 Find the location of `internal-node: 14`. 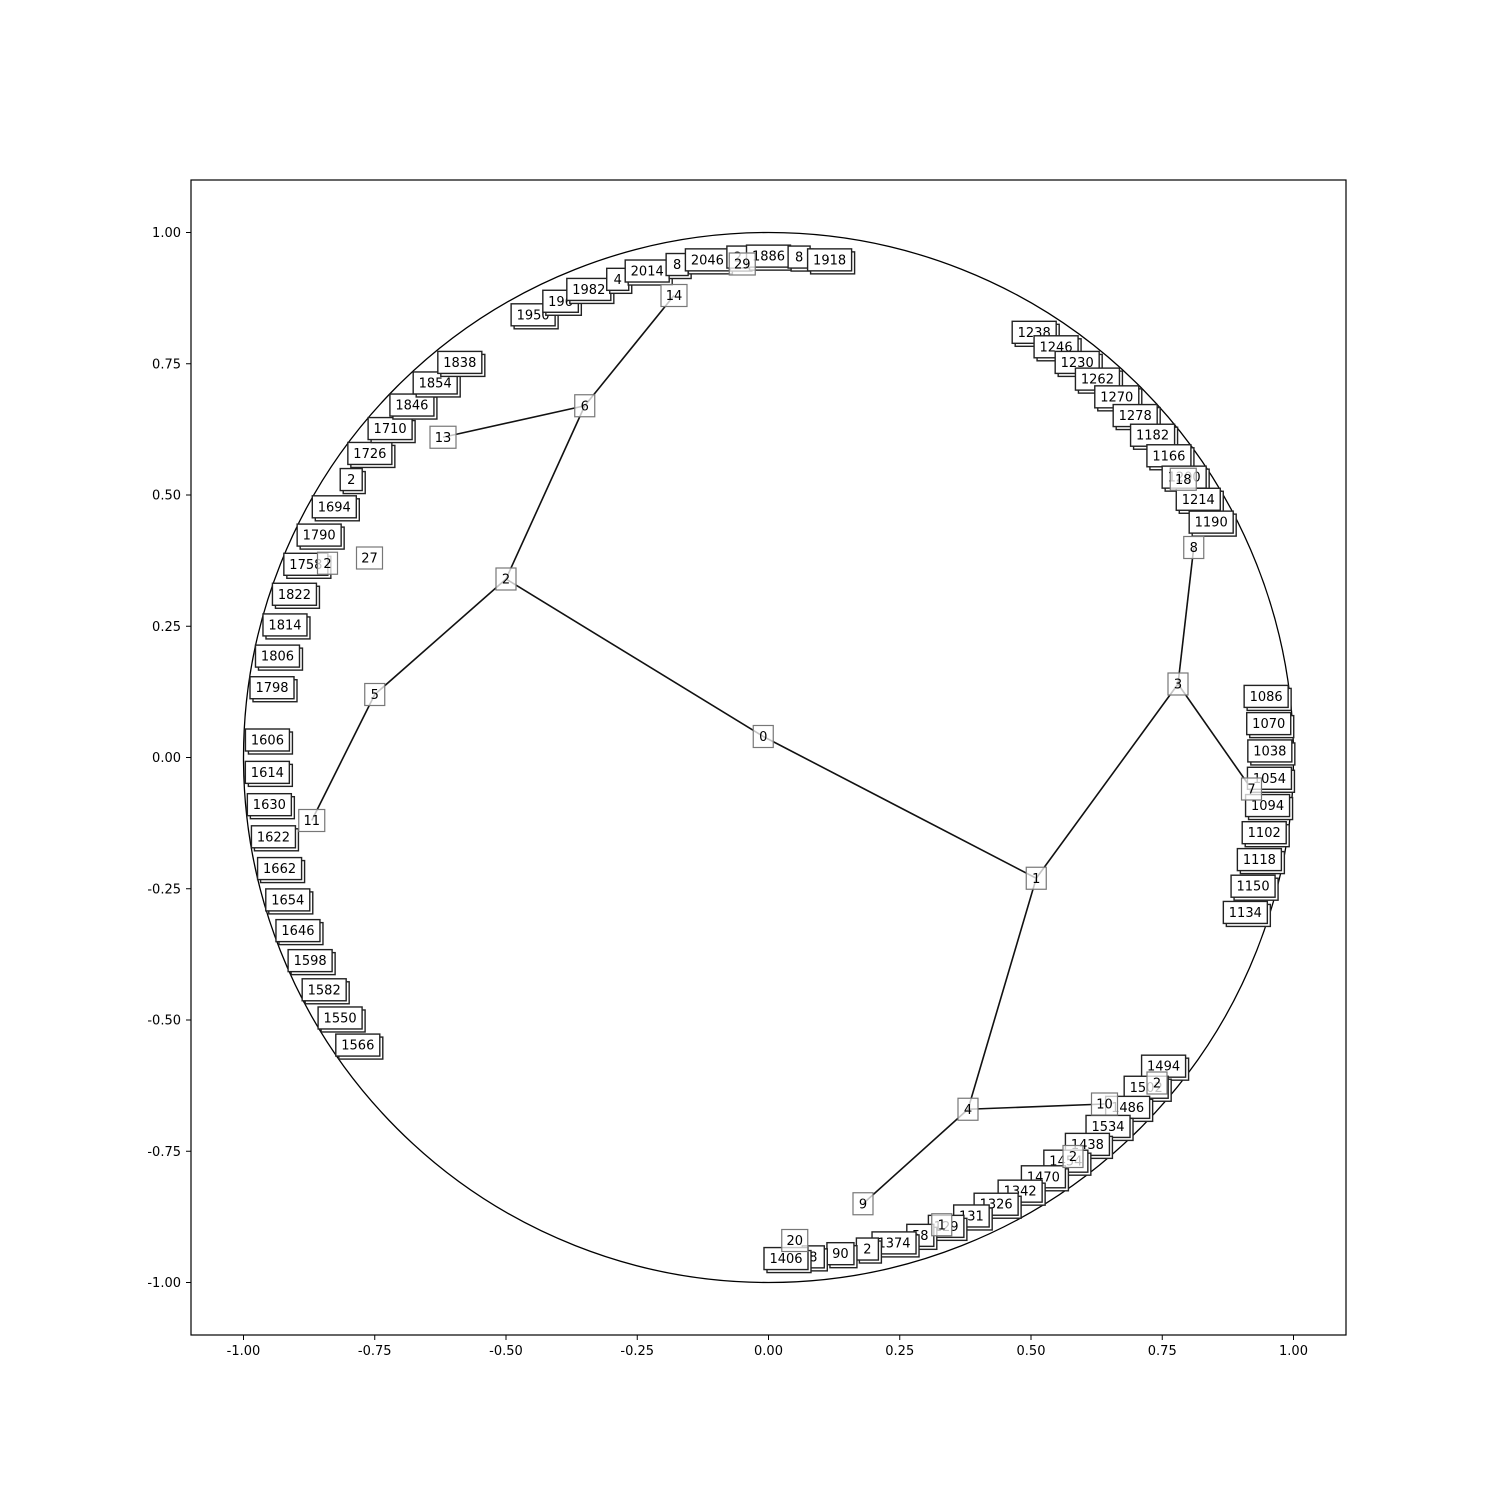

internal-node: 14 is located at coordinates (674, 295).